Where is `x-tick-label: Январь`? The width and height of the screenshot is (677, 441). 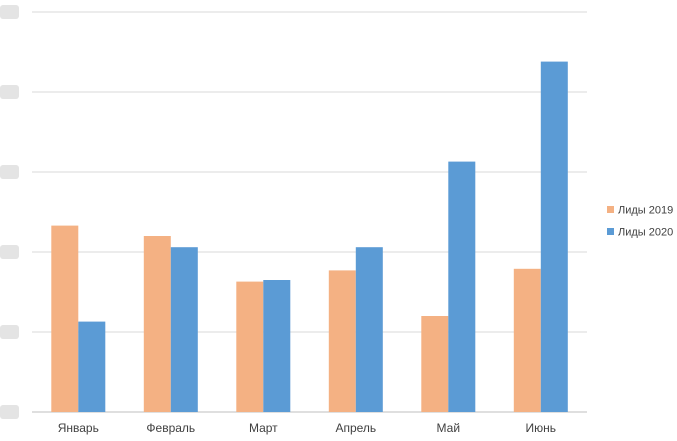
x-tick-label: Январь is located at coordinates (78, 428).